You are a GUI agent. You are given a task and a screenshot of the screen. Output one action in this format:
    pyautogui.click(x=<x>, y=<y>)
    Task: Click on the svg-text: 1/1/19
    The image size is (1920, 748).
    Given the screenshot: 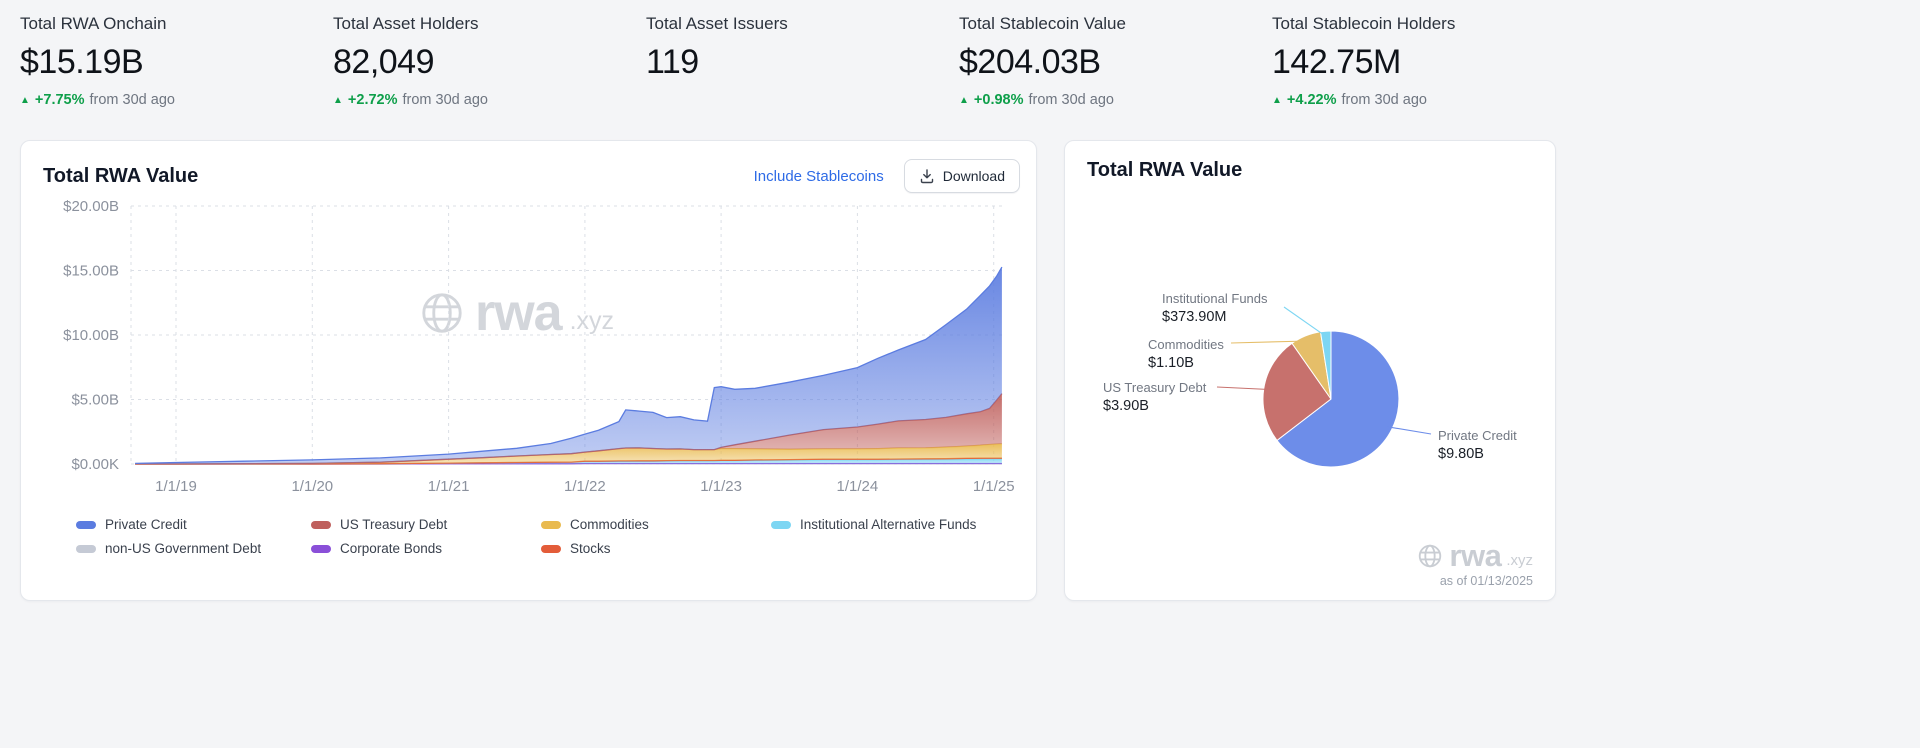 What is the action you would take?
    pyautogui.click(x=176, y=486)
    